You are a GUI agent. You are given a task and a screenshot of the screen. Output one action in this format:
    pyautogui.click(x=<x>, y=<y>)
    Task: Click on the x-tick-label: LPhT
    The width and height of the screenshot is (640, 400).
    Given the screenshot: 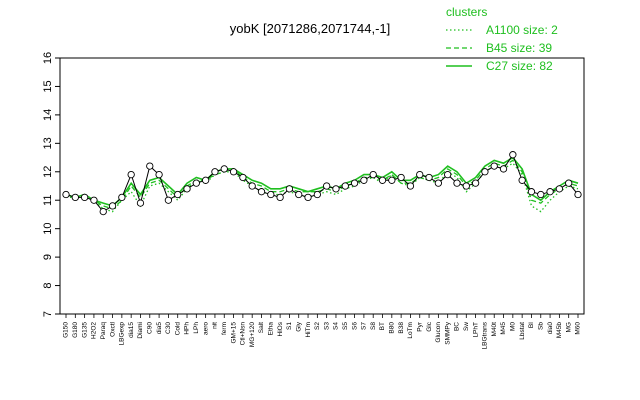 What is the action you would take?
    pyautogui.click(x=475, y=330)
    